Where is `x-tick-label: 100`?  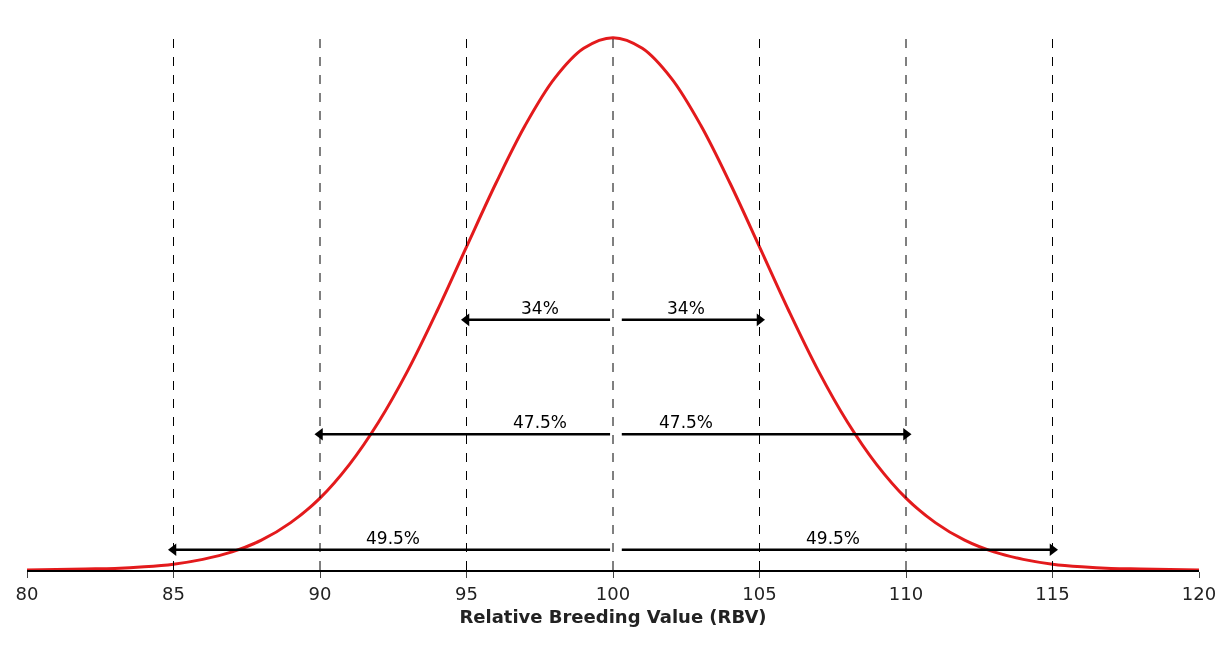
x-tick-label: 100 is located at coordinates (613, 593).